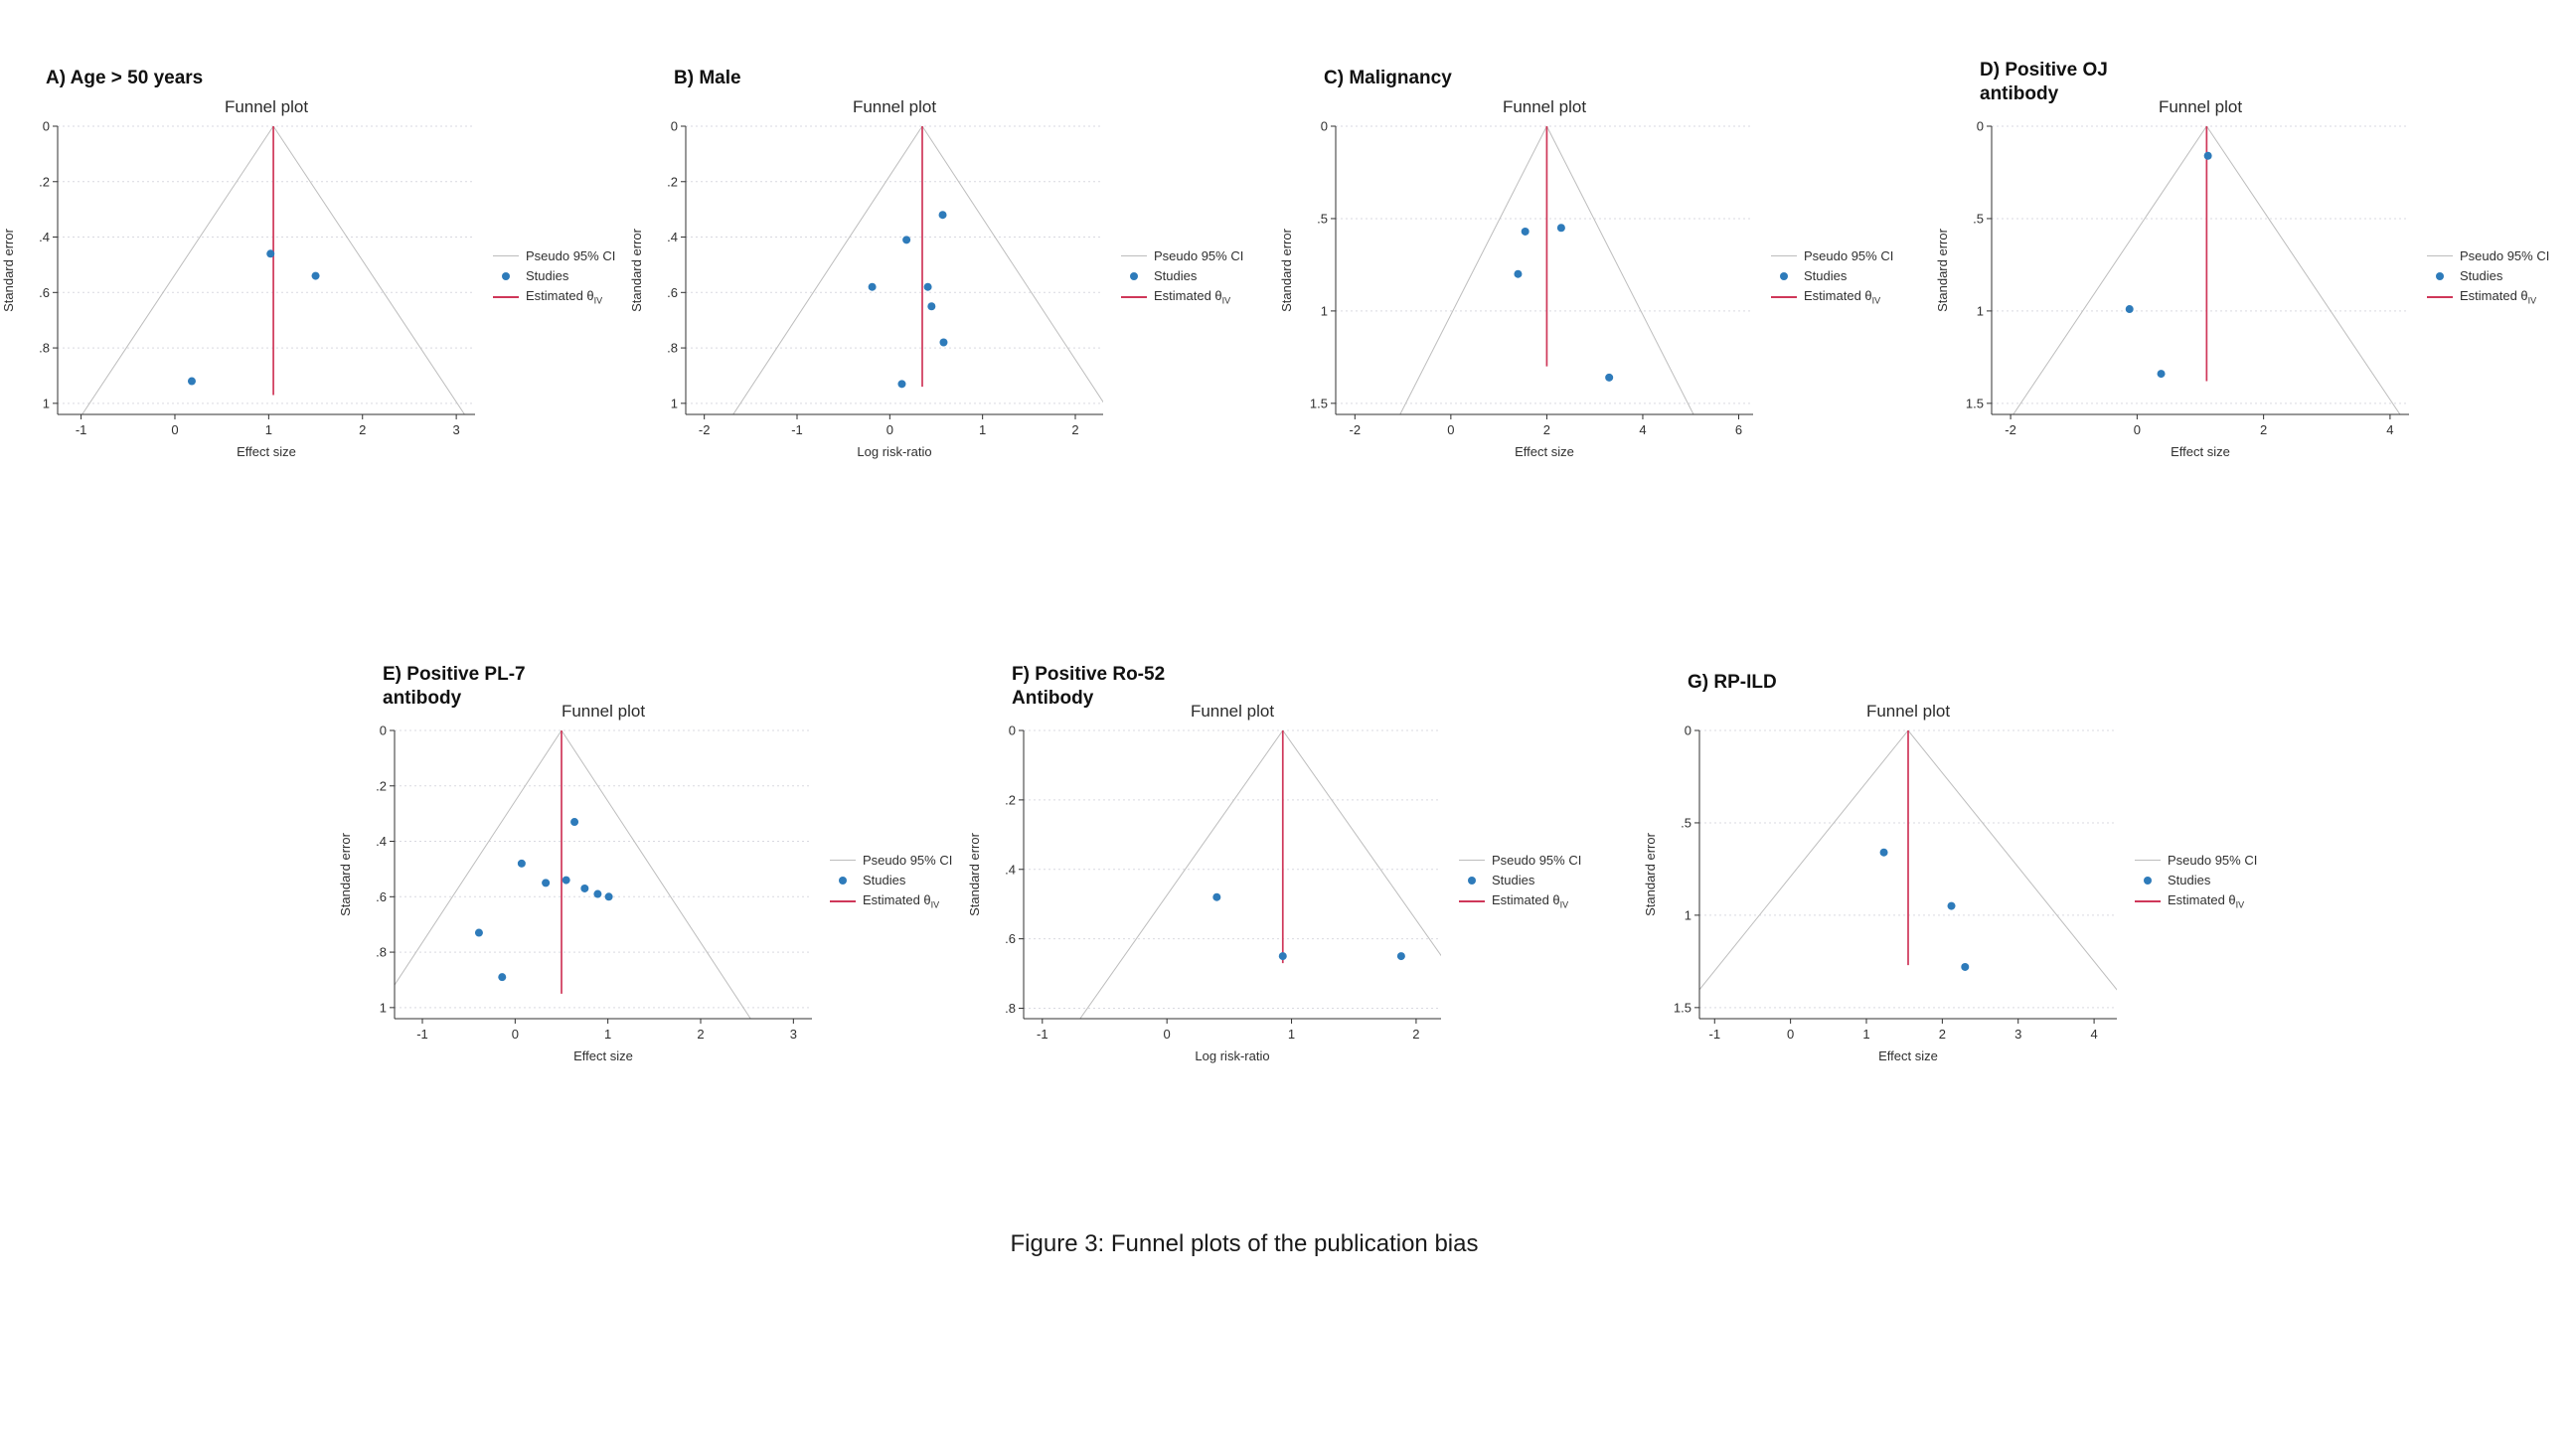 The width and height of the screenshot is (2576, 1449). What do you see at coordinates (1738, 429) in the screenshot?
I see `x-tick-label: 6` at bounding box center [1738, 429].